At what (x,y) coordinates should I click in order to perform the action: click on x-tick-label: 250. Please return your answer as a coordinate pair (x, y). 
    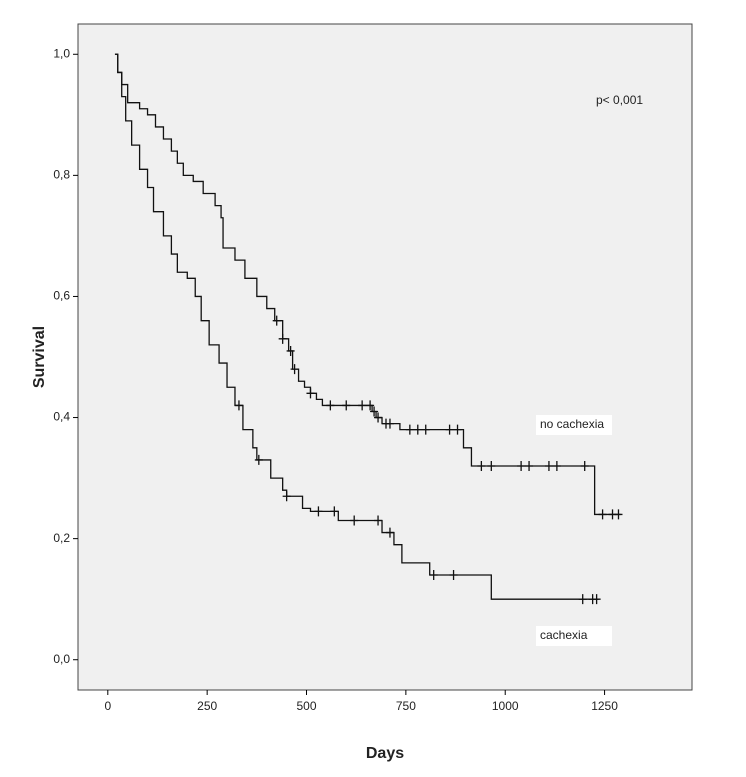
    Looking at the image, I should click on (207, 706).